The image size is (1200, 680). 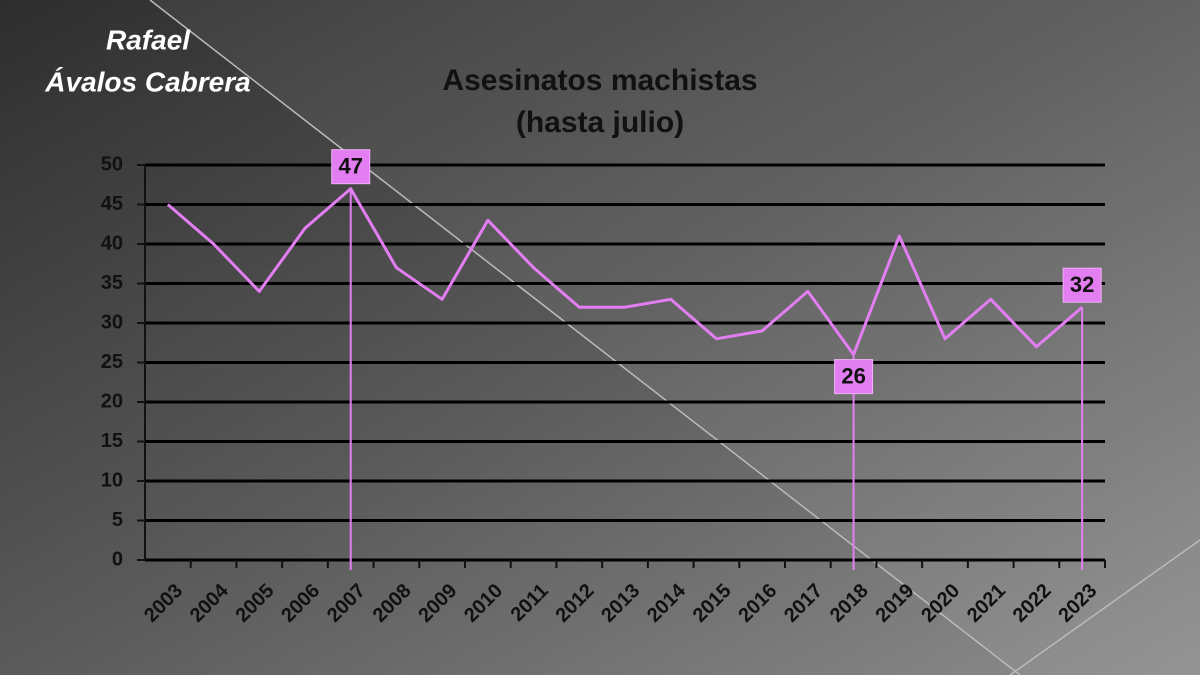 What do you see at coordinates (147, 81) in the screenshot?
I see `watermark: Ávalos Cabrera` at bounding box center [147, 81].